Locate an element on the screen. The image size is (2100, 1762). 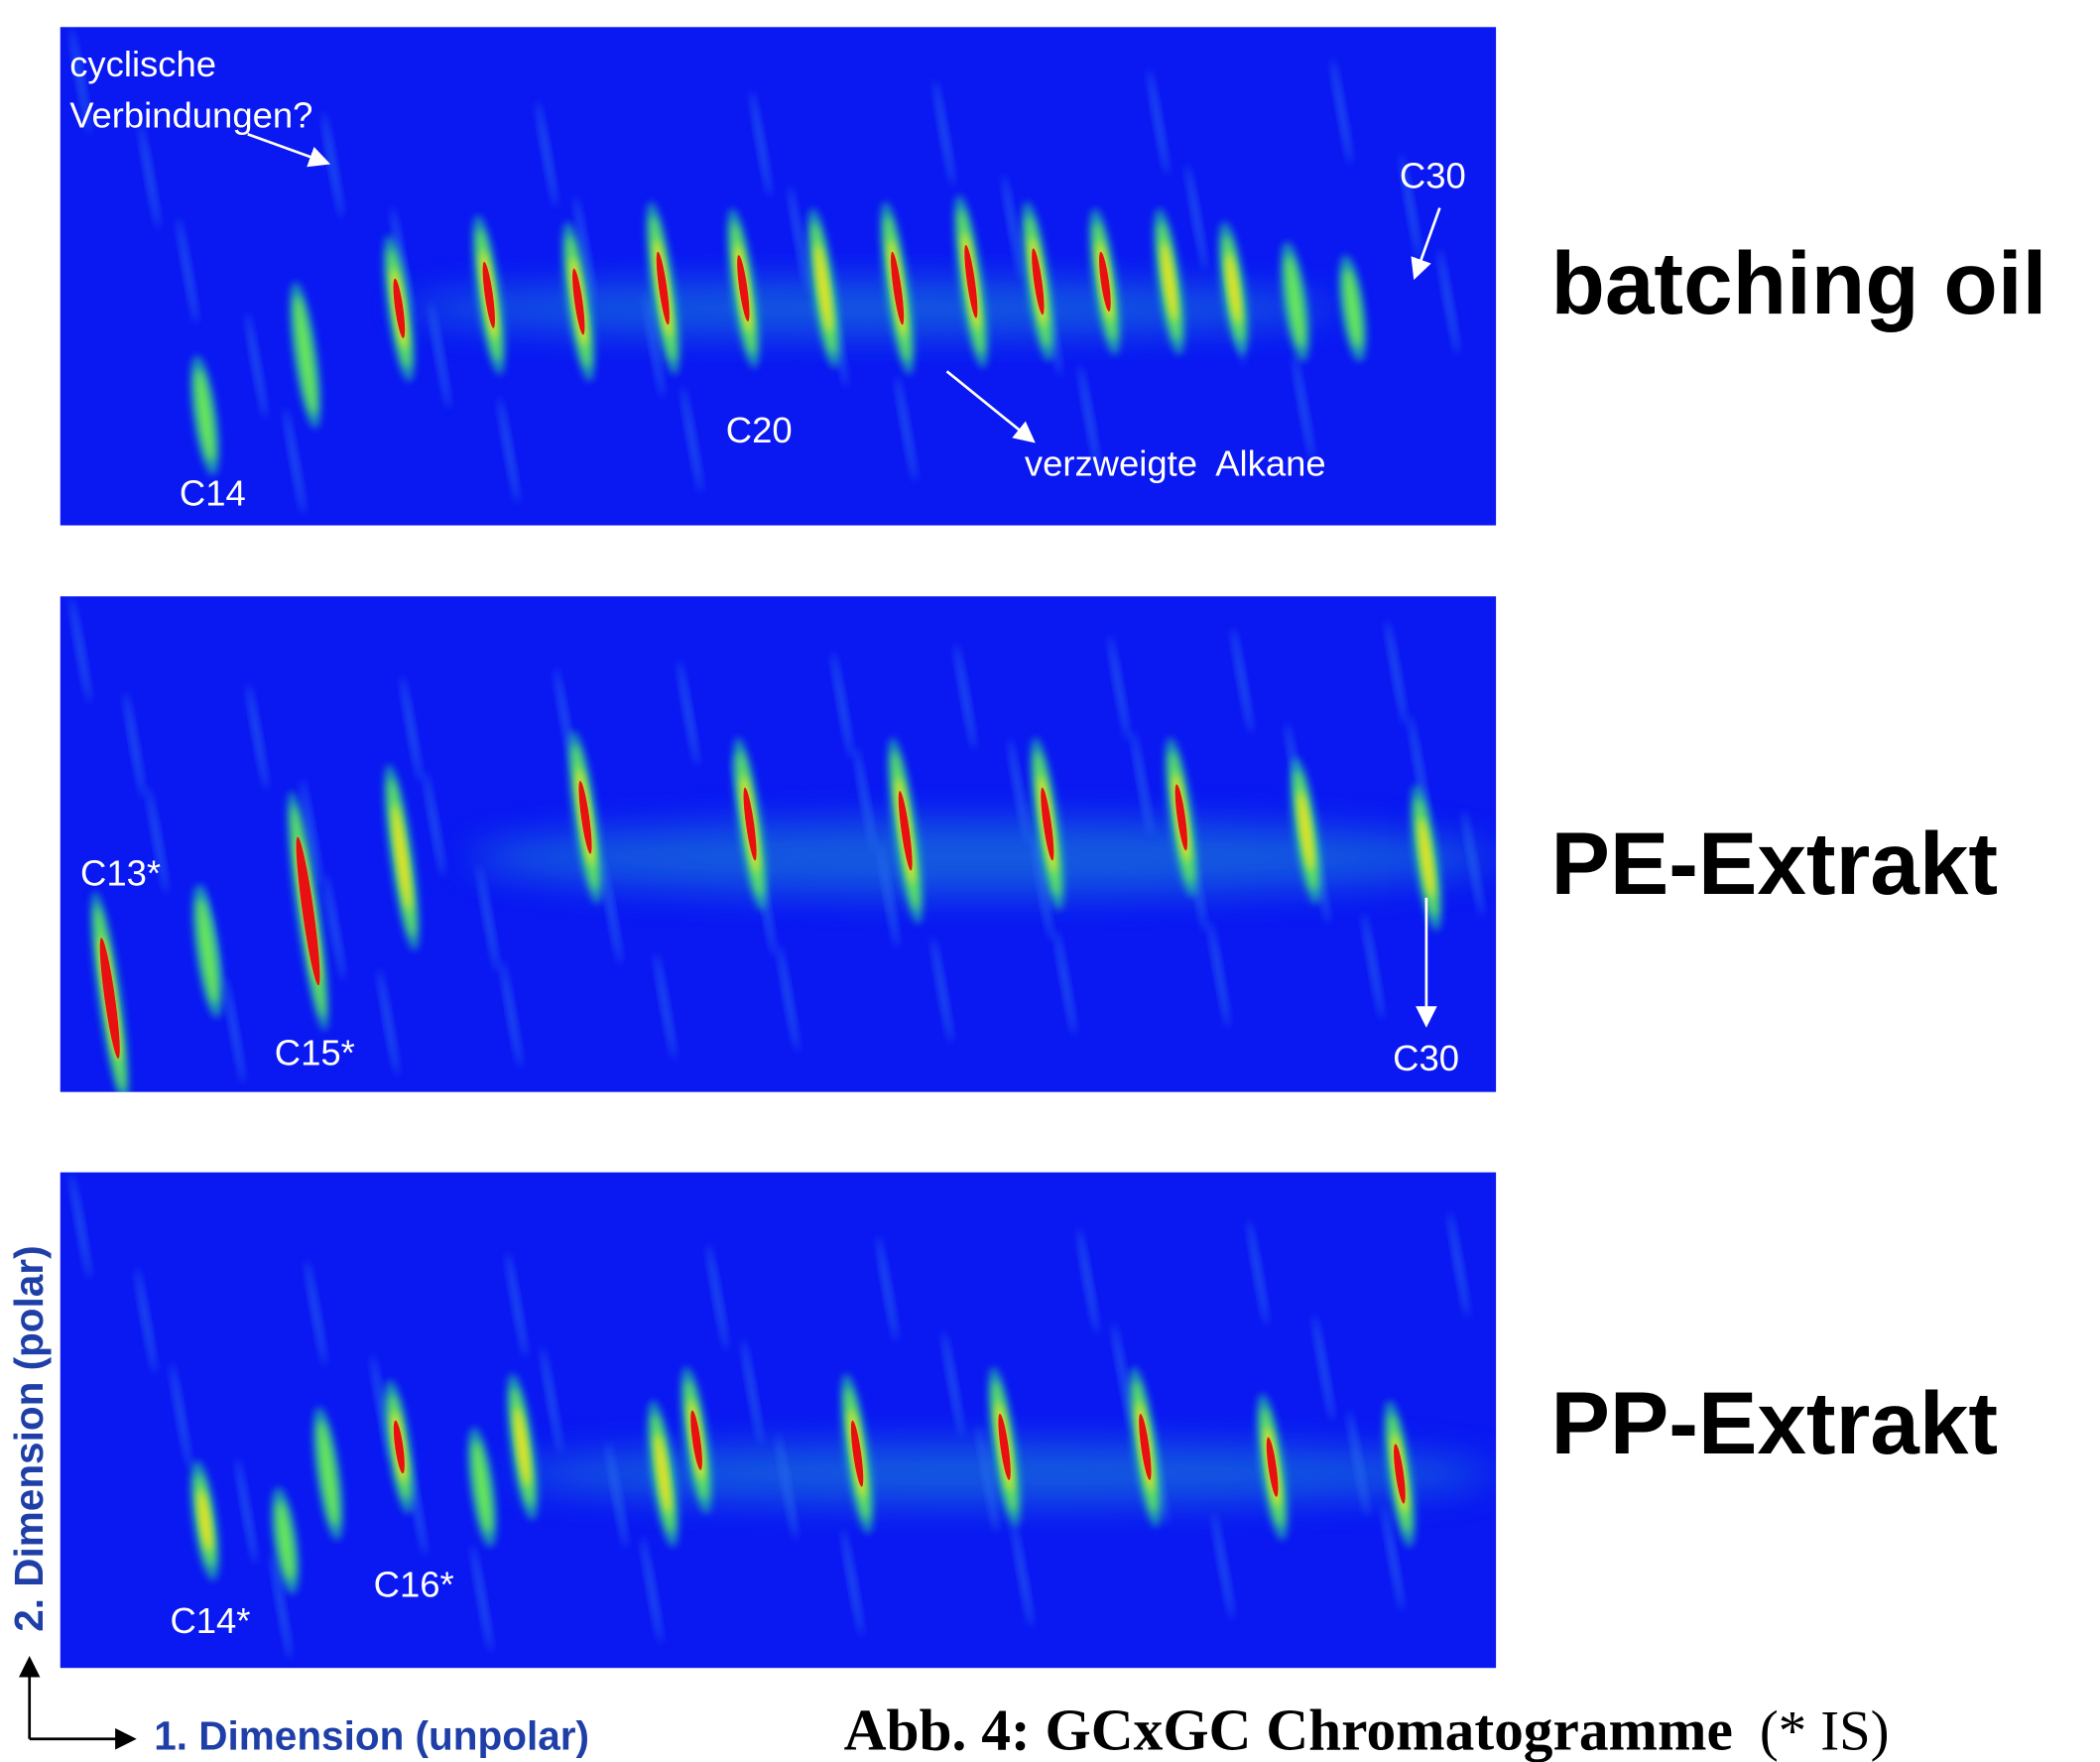
annotation: verzweigte Alkane is located at coordinates (1175, 463).